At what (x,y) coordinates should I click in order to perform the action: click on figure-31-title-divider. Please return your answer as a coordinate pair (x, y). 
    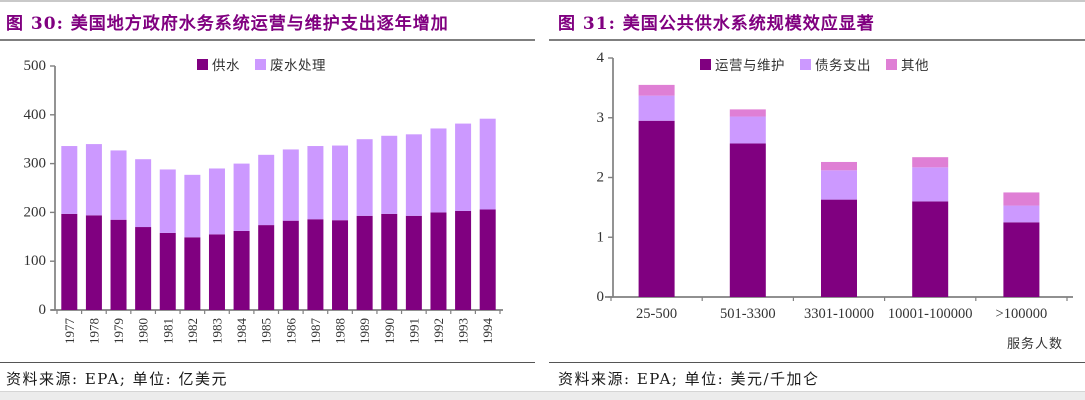
    Looking at the image, I should click on (817, 40).